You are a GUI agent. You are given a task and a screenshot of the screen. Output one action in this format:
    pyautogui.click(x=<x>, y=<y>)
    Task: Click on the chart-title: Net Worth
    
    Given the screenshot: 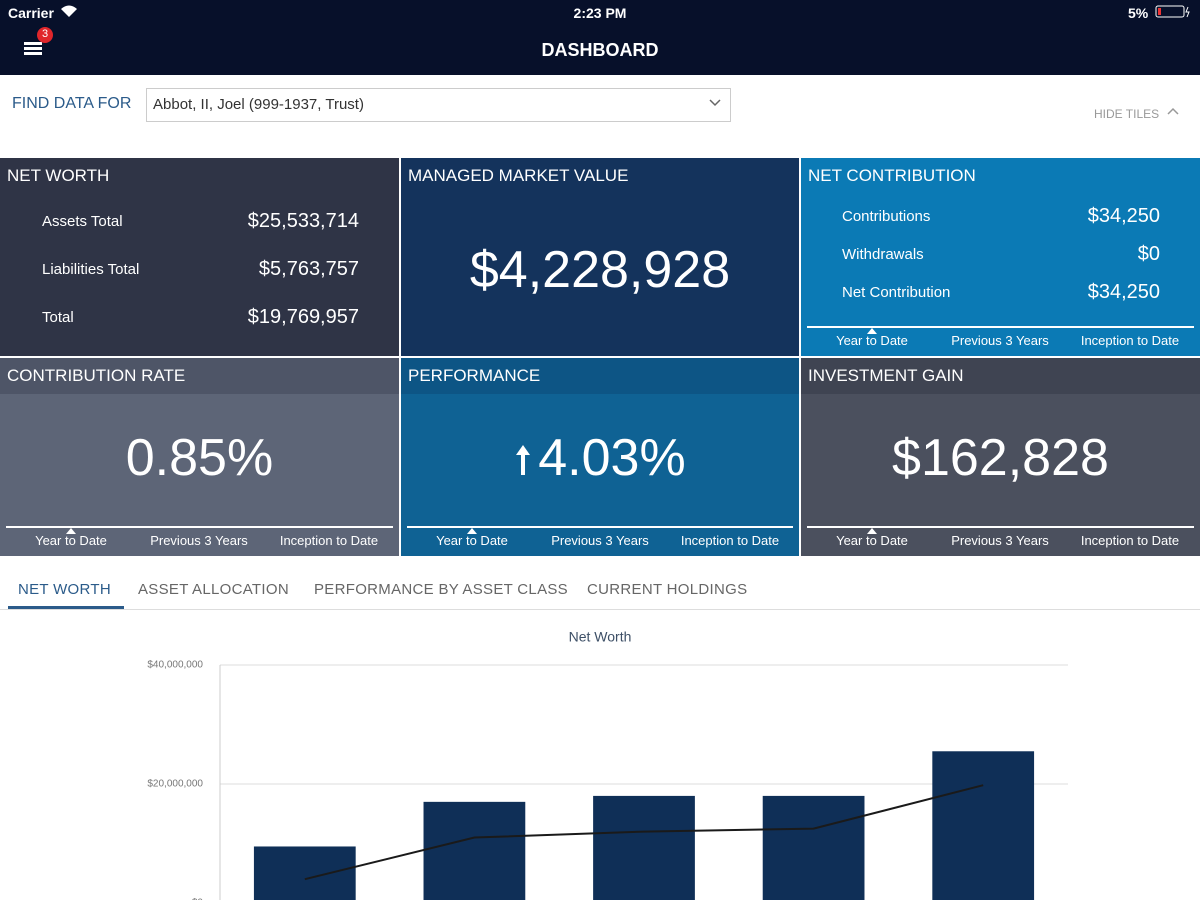 What is the action you would take?
    pyautogui.click(x=600, y=637)
    